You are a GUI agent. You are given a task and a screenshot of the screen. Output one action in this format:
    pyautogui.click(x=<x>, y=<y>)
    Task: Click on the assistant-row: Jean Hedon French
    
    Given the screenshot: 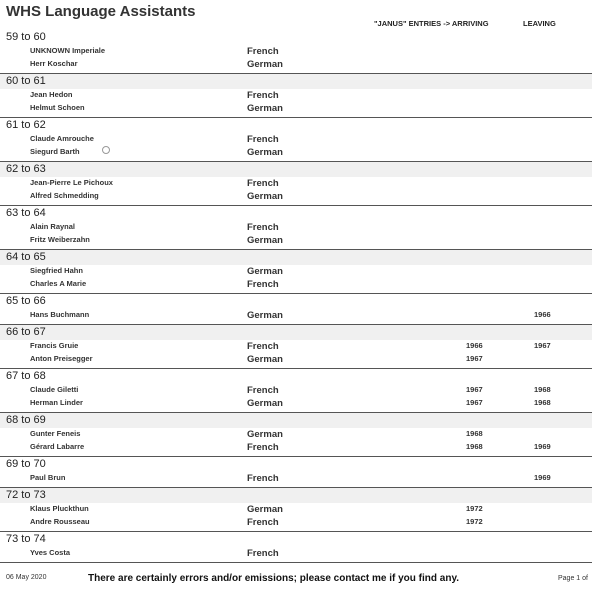 What is the action you would take?
    pyautogui.click(x=296, y=95)
    